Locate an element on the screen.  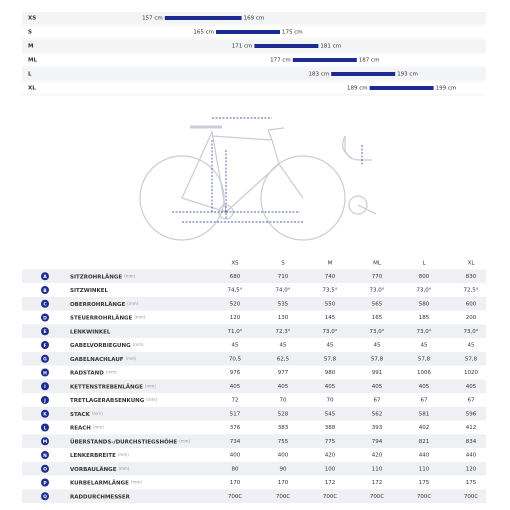
cell: 130 is located at coordinates (283, 318).